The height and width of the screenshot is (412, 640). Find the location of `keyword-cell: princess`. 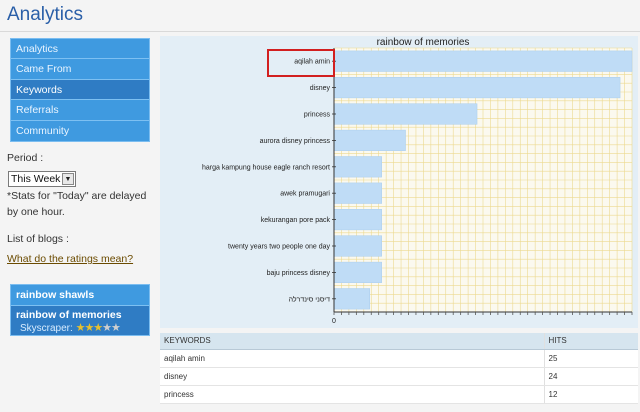

keyword-cell: princess is located at coordinates (352, 394).